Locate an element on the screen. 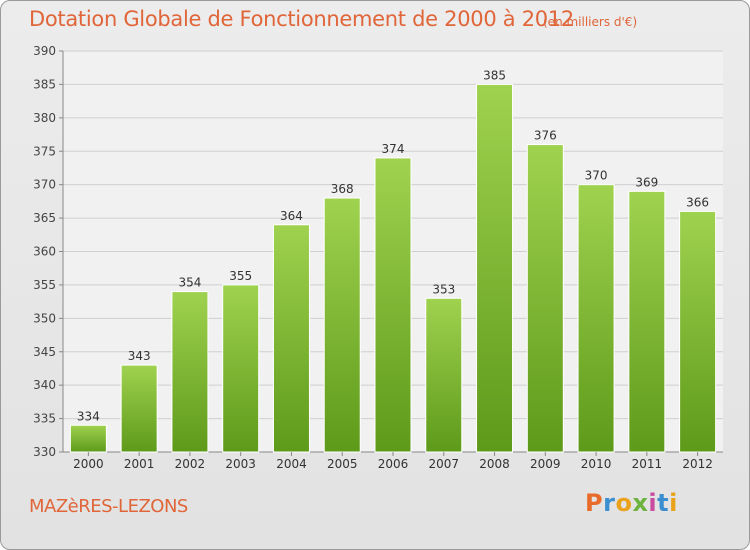  bar-value-label: 370 is located at coordinates (596, 176).